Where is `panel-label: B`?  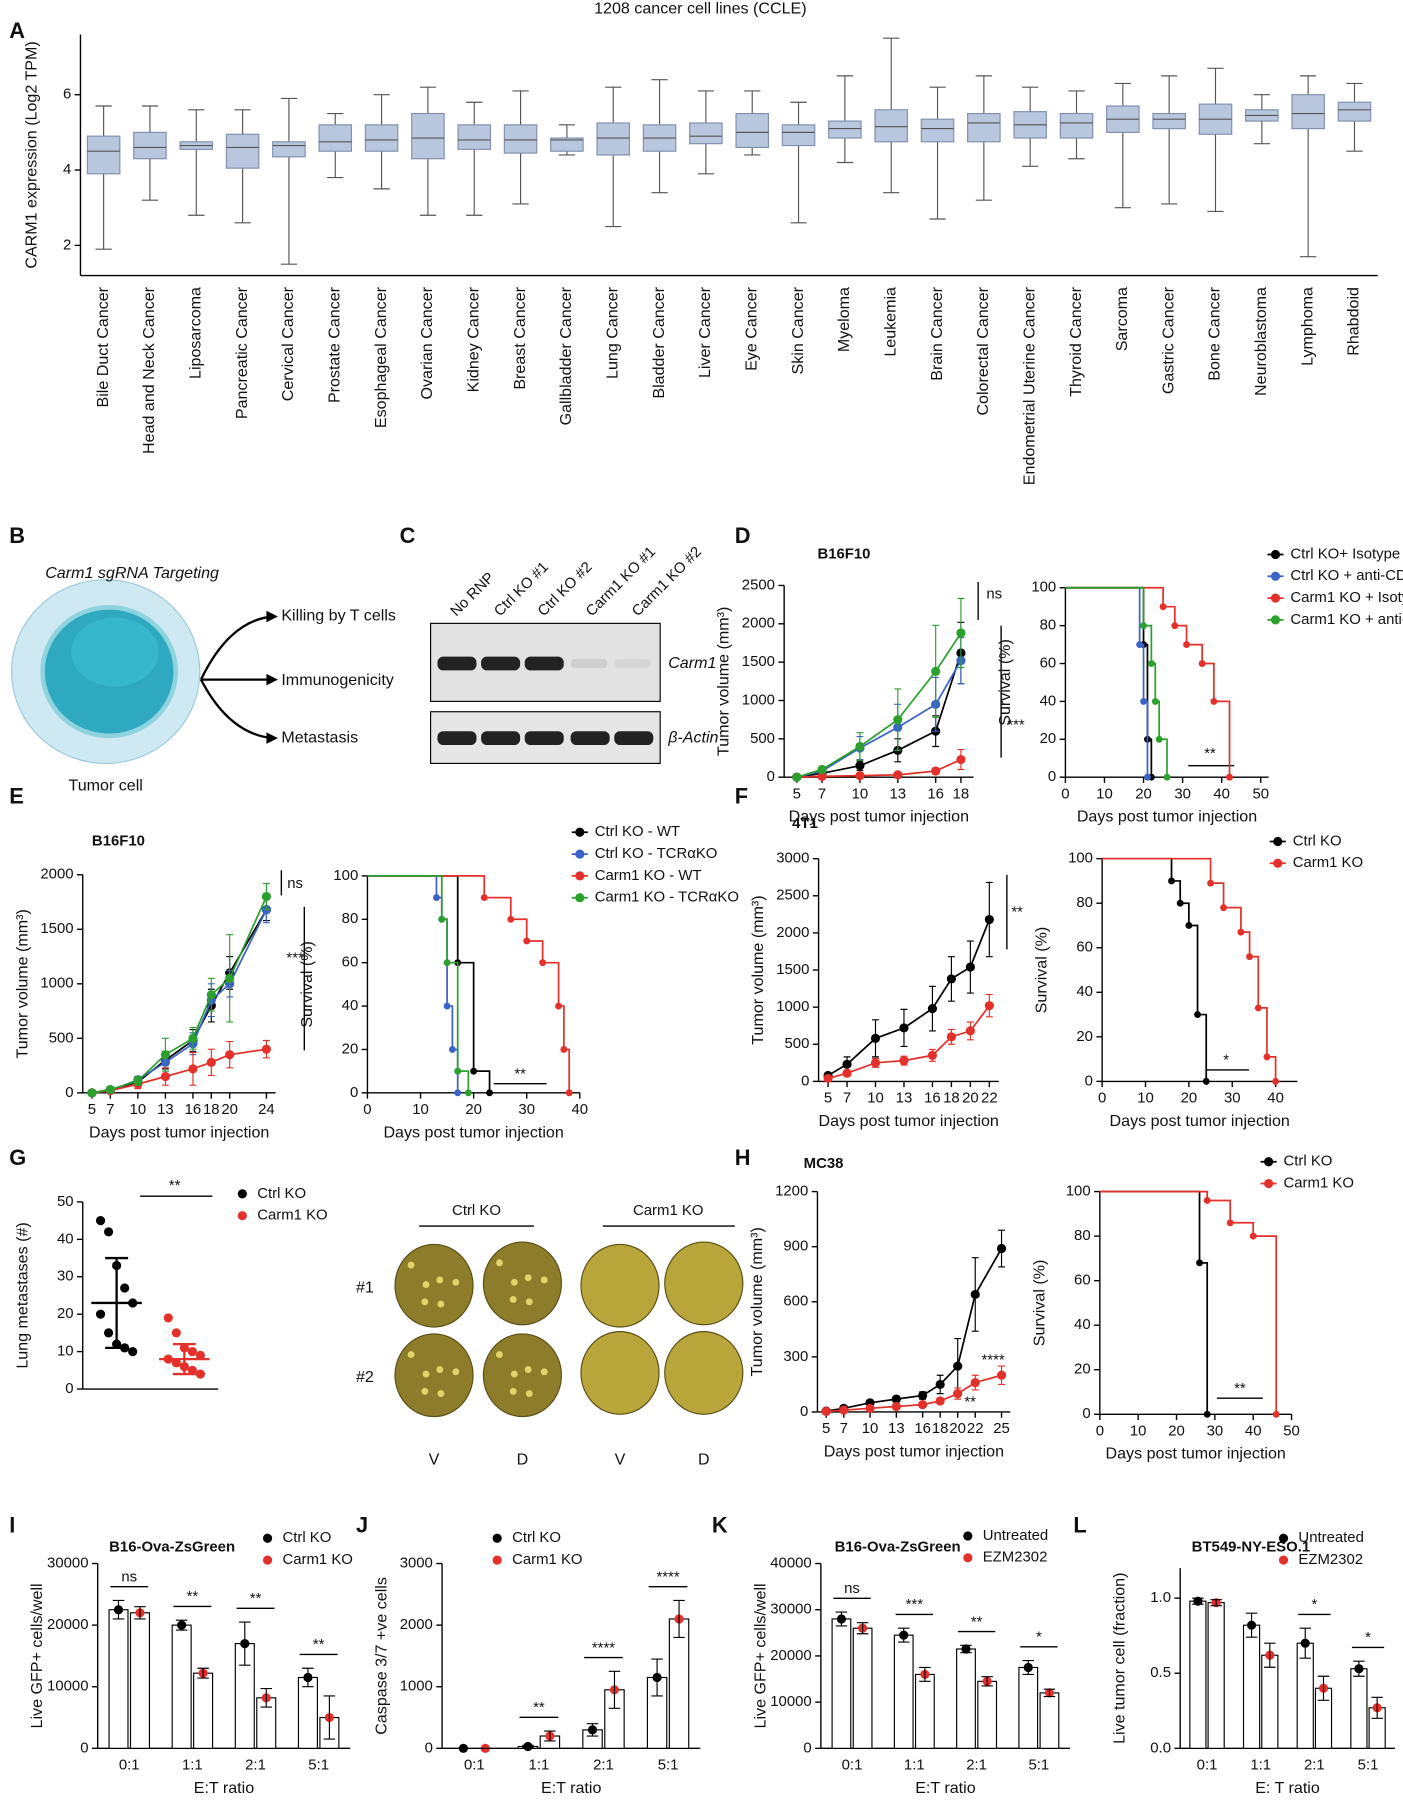
panel-label: B is located at coordinates (17, 535).